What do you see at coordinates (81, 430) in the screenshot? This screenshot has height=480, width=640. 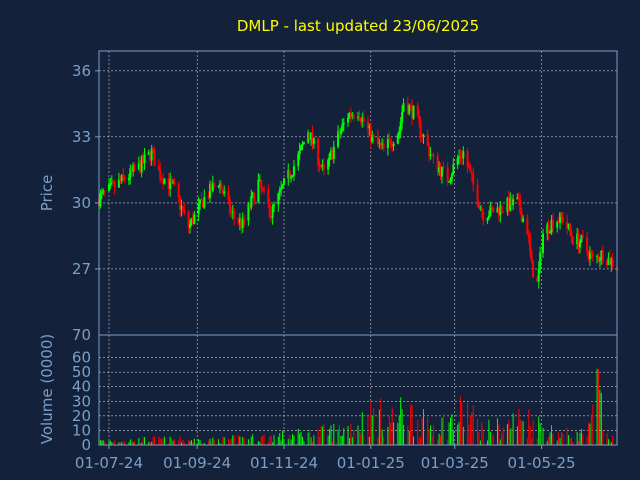 I see `volume-tick-label: 10` at bounding box center [81, 430].